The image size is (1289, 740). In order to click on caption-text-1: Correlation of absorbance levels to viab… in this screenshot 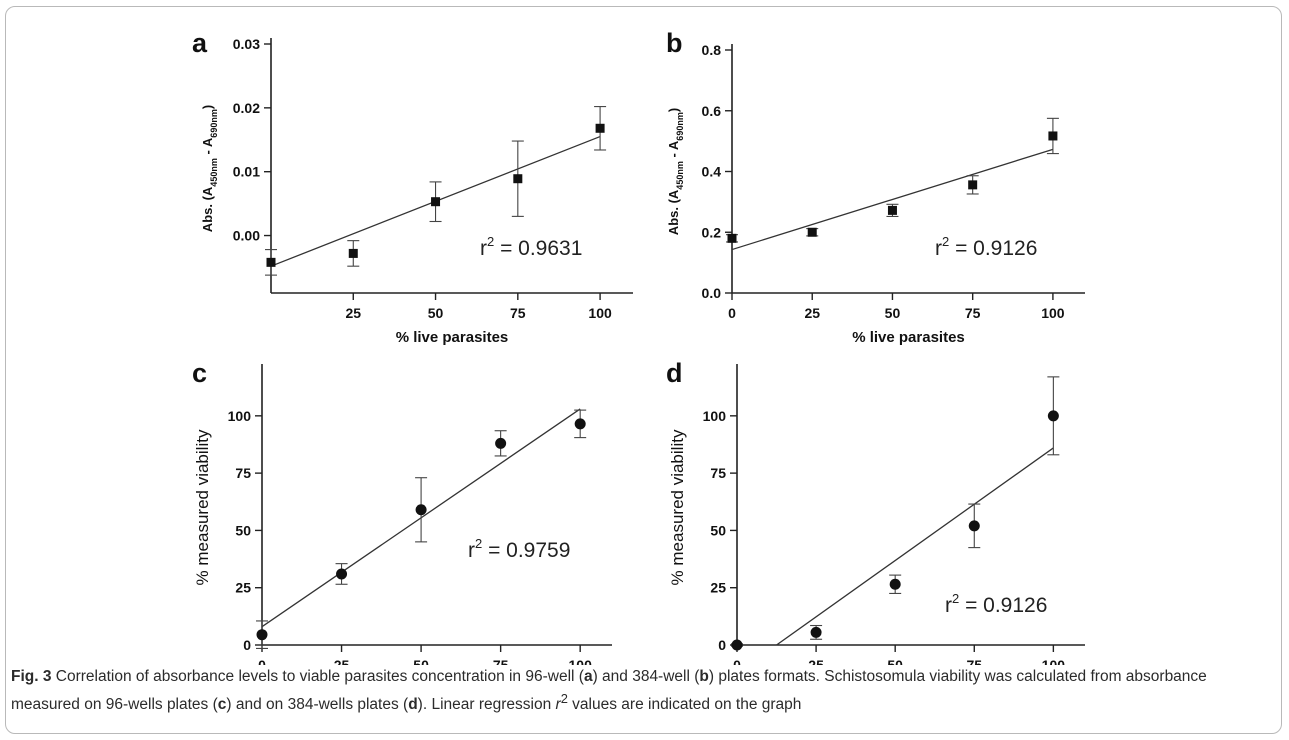, I will do `click(317, 676)`.